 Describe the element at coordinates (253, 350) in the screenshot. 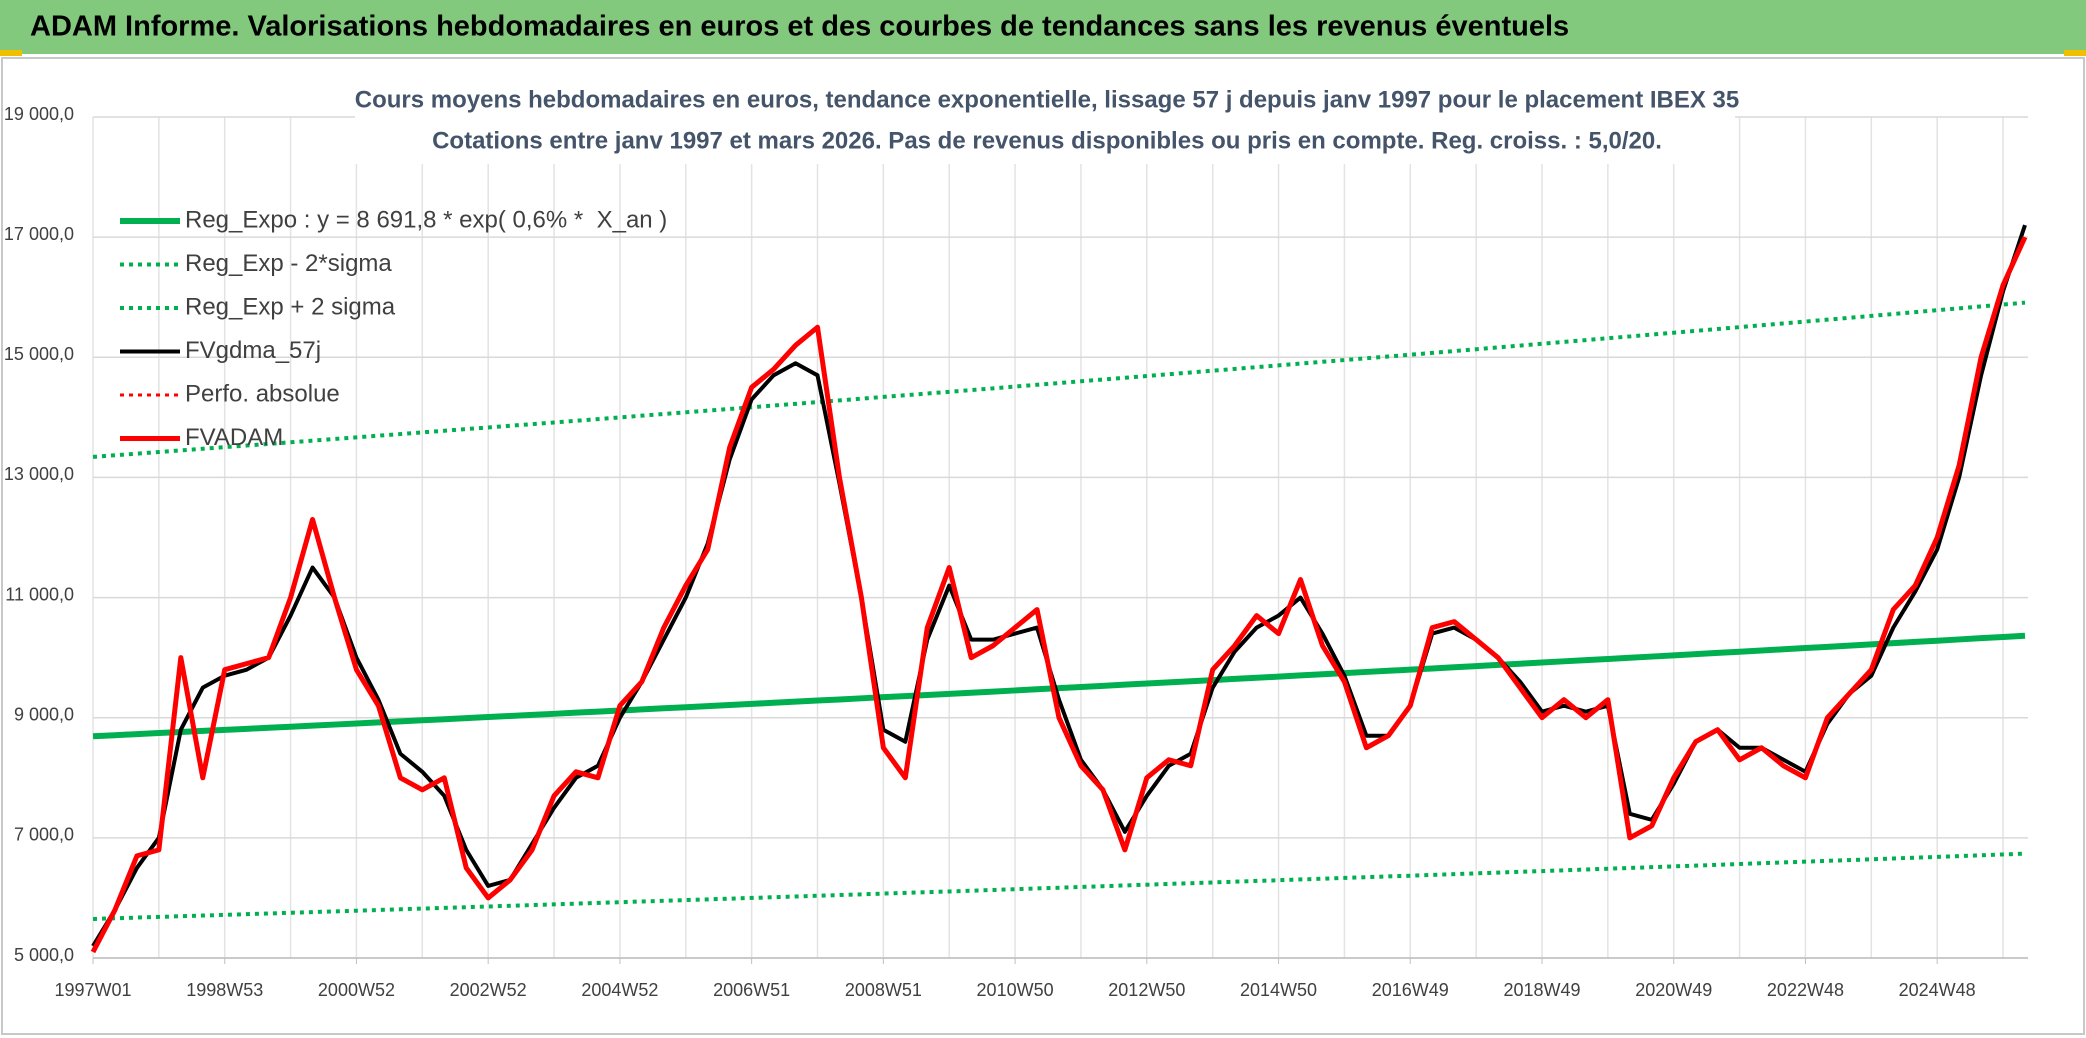

I see `legend-label: FVgdma_57j` at that location.